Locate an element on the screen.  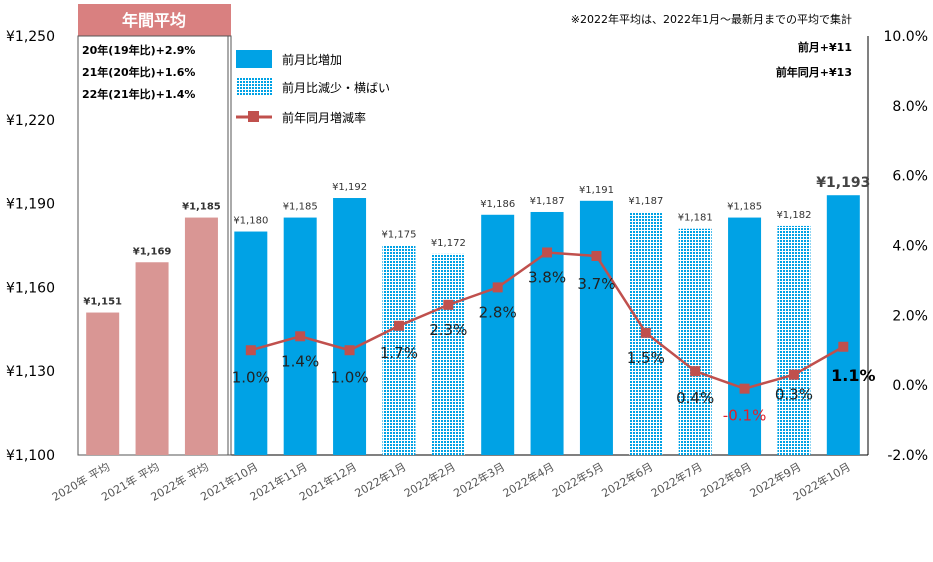
yoy-value-label: 3.8% is located at coordinates (547, 277).